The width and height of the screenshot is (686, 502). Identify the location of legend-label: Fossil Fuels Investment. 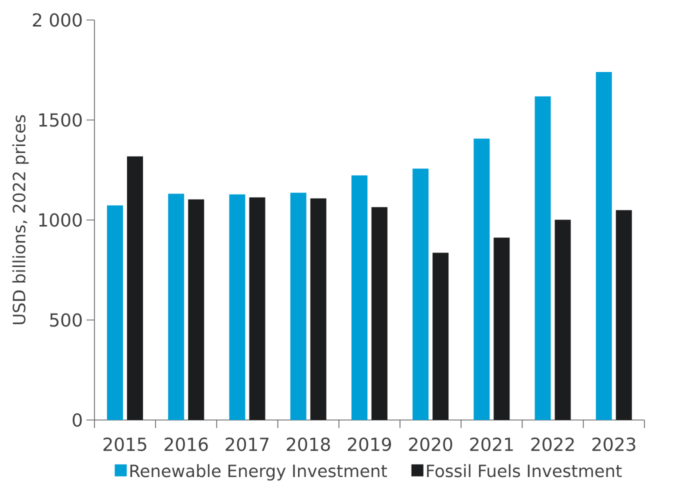
(524, 471).